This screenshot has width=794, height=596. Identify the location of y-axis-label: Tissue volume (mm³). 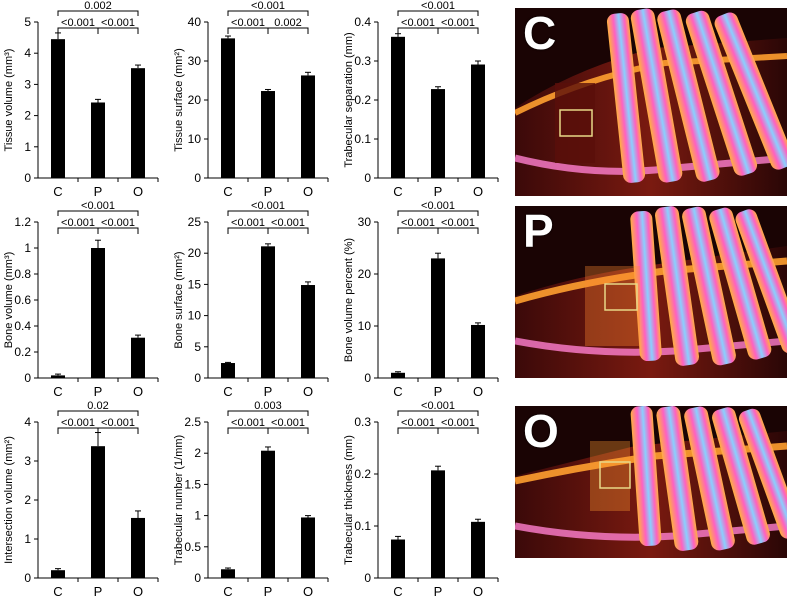
(9, 100).